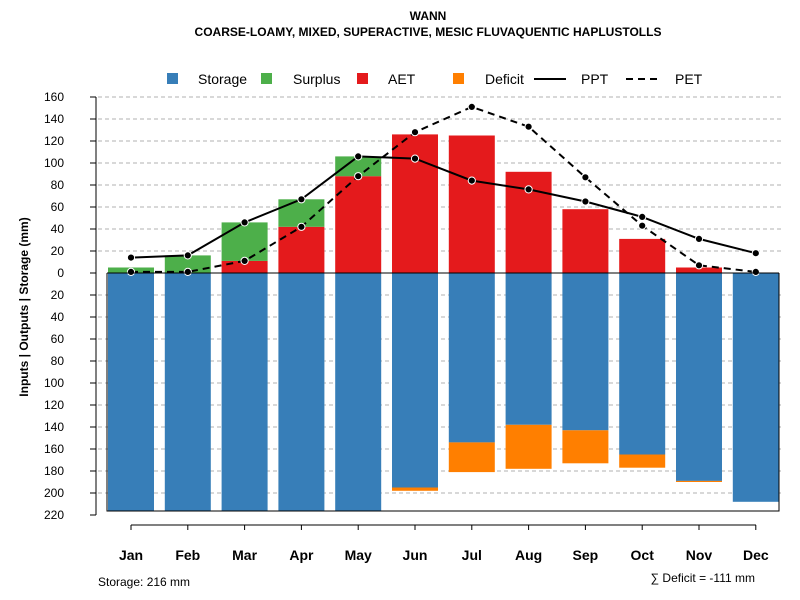 This screenshot has height=600, width=800. What do you see at coordinates (528, 555) in the screenshot?
I see `x-tick-label: Aug` at bounding box center [528, 555].